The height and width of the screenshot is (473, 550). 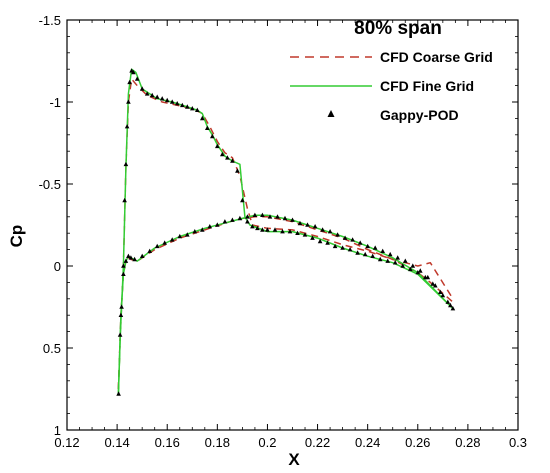 I want to click on legend-label-gappy-pod: Gappy-POD, so click(x=419, y=115).